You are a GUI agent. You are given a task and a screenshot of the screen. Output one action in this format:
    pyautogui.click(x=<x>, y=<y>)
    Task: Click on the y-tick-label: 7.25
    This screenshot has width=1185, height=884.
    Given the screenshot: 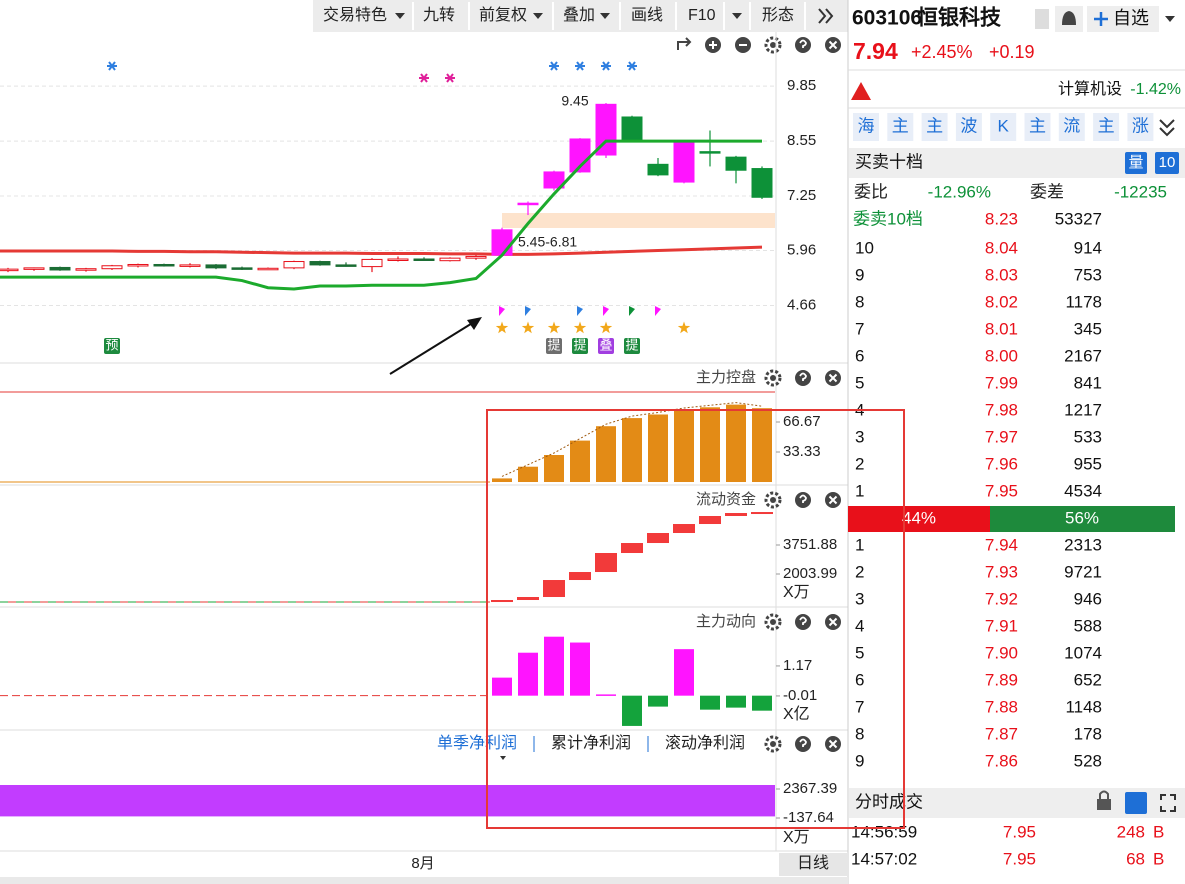 What is the action you would take?
    pyautogui.click(x=801, y=195)
    